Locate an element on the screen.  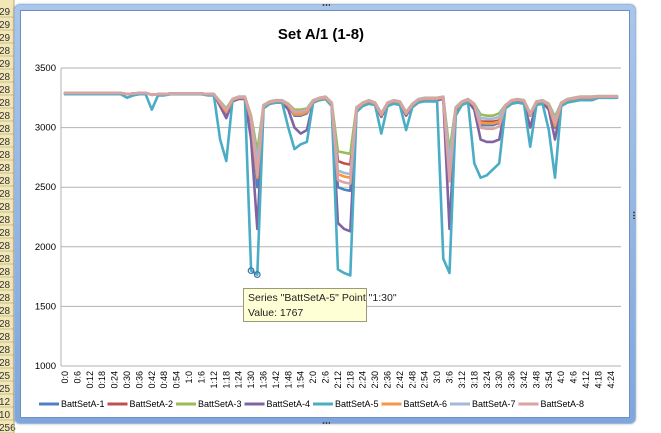
legend-item-battseta-2: BattSetA-2 is located at coordinates (140, 404).